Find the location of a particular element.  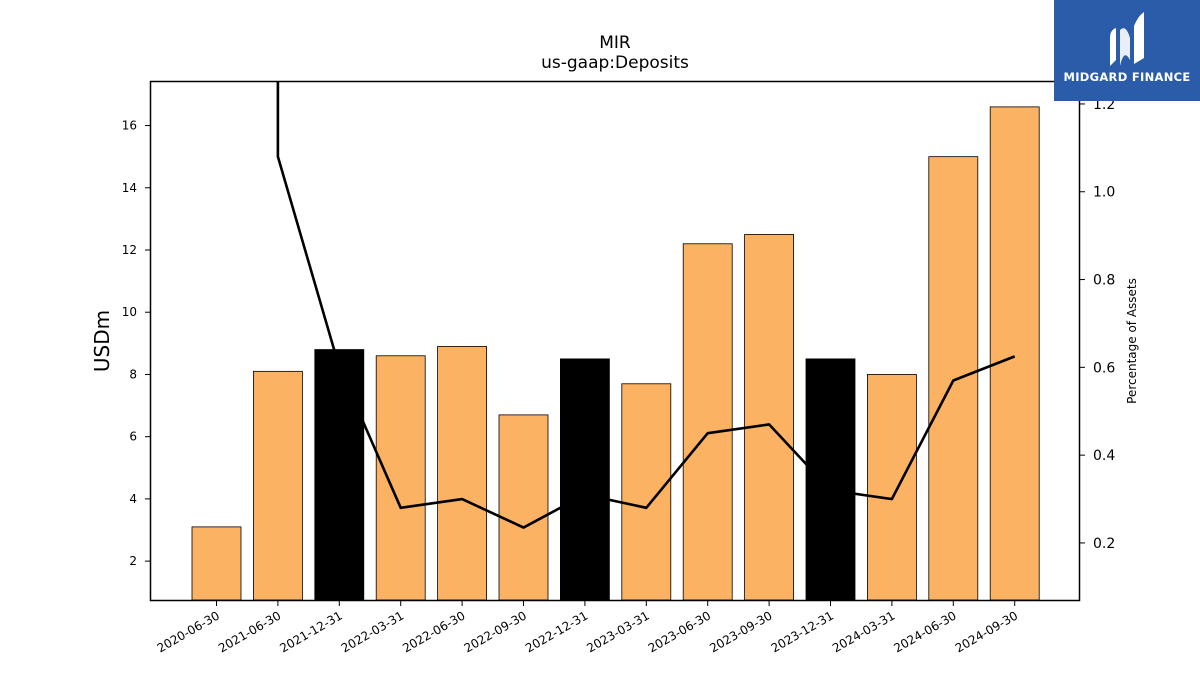

chart-title: MIR is located at coordinates (615, 43).